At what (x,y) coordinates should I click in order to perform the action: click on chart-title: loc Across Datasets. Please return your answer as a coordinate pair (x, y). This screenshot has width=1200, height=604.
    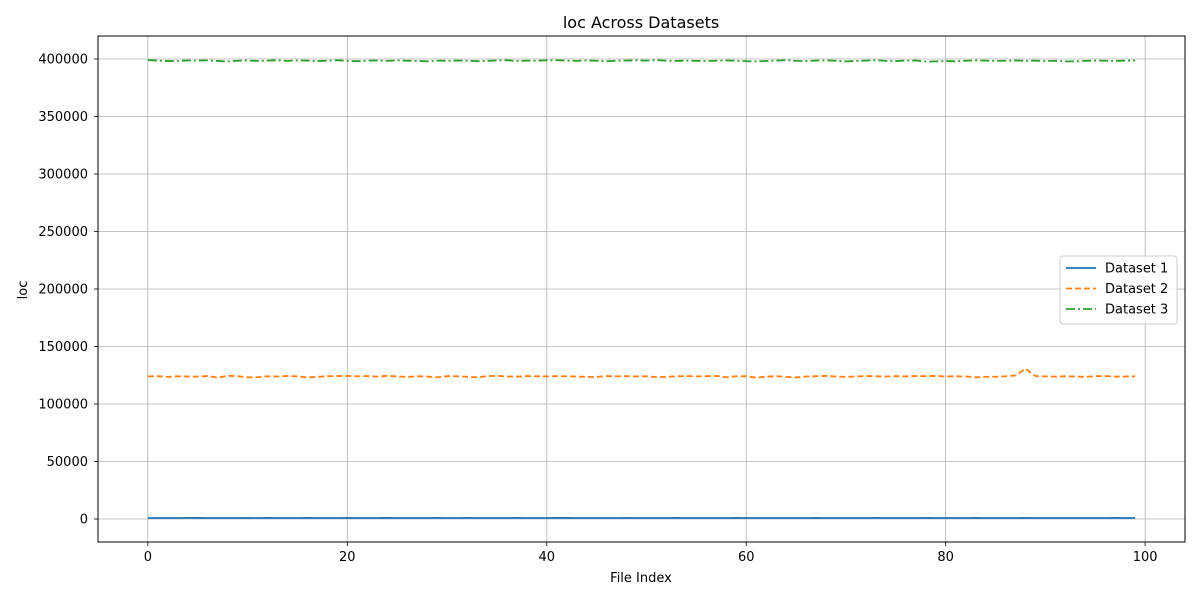
    Looking at the image, I should click on (641, 22).